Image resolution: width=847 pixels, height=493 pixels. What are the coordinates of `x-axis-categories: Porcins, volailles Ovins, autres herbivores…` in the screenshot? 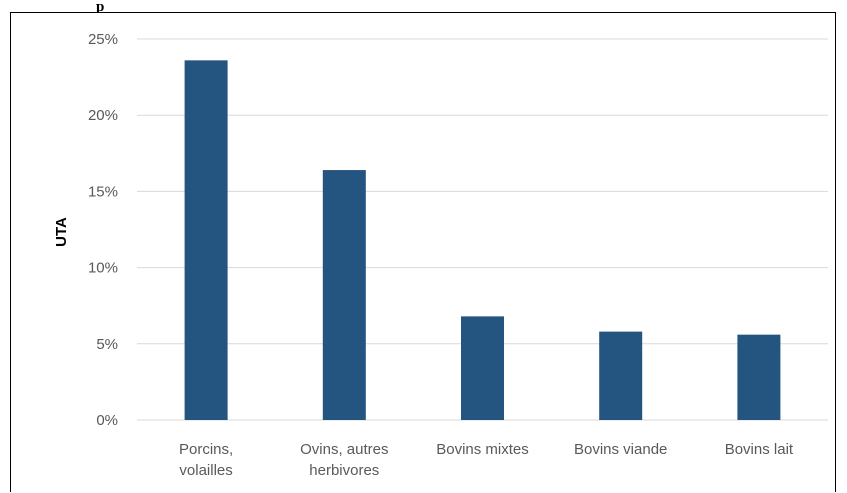 It's located at (486, 460).